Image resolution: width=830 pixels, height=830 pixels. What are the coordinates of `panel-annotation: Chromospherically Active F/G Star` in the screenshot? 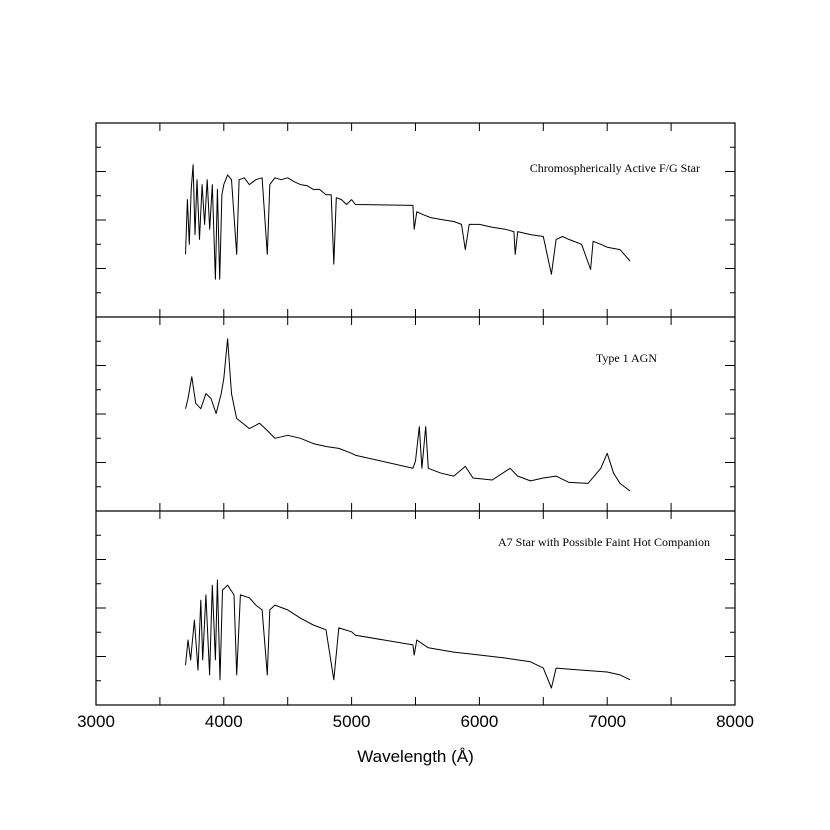 It's located at (615, 168).